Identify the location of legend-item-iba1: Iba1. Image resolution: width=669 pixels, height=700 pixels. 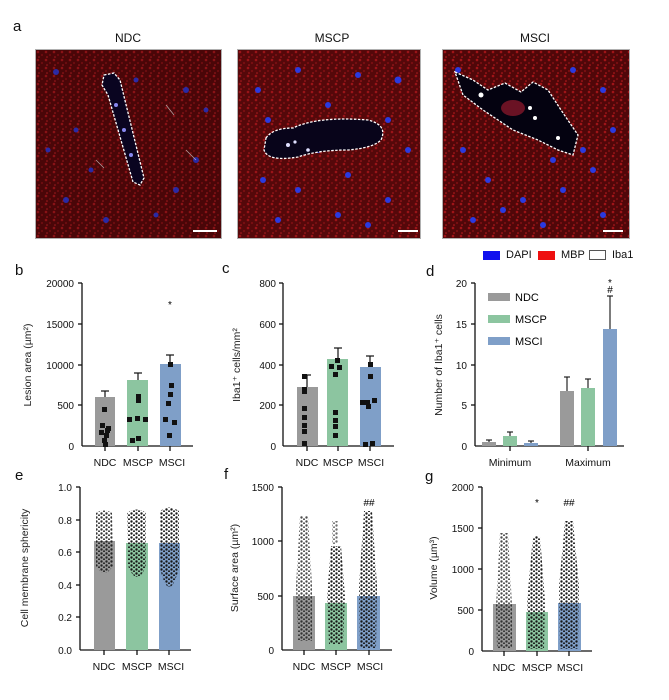
(611, 255).